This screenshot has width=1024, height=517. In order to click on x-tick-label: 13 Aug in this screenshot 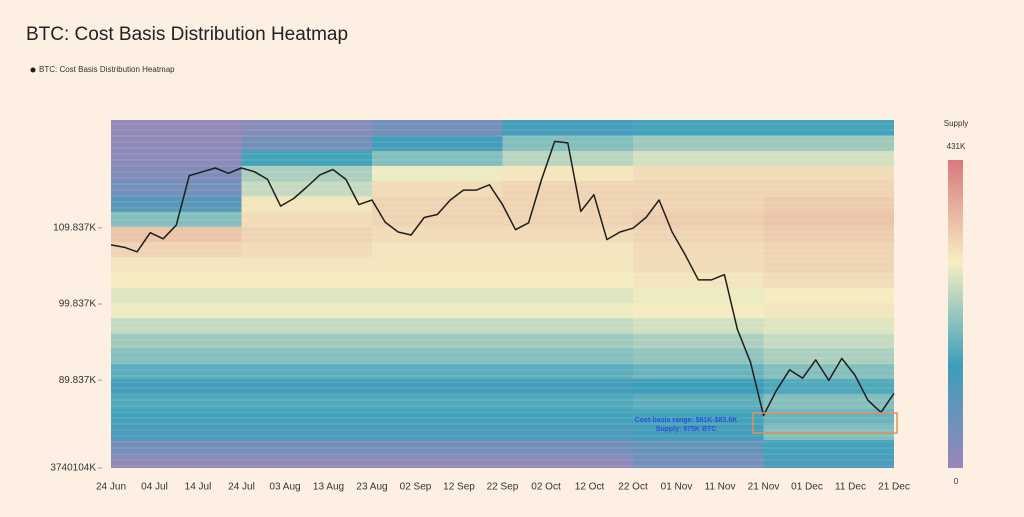, I will do `click(328, 487)`.